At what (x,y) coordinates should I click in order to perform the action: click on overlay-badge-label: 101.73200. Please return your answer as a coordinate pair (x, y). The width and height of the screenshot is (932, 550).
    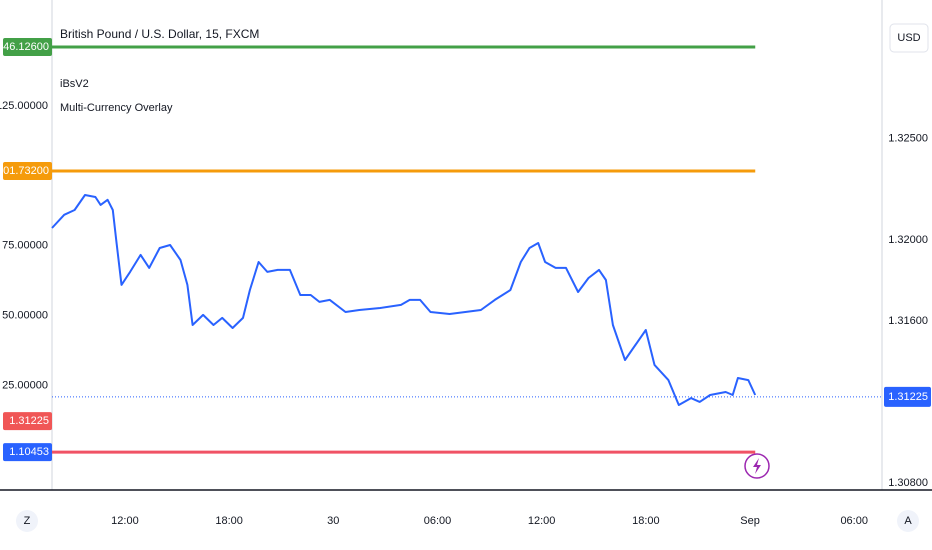
    Looking at the image, I should click on (24, 171).